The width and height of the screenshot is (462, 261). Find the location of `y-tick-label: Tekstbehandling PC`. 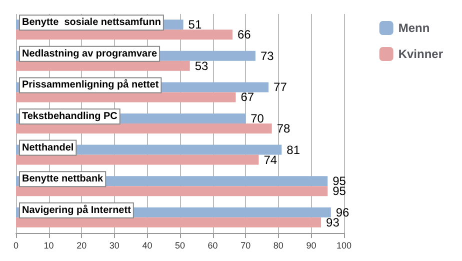

y-tick-label: Tekstbehandling PC is located at coordinates (70, 116).